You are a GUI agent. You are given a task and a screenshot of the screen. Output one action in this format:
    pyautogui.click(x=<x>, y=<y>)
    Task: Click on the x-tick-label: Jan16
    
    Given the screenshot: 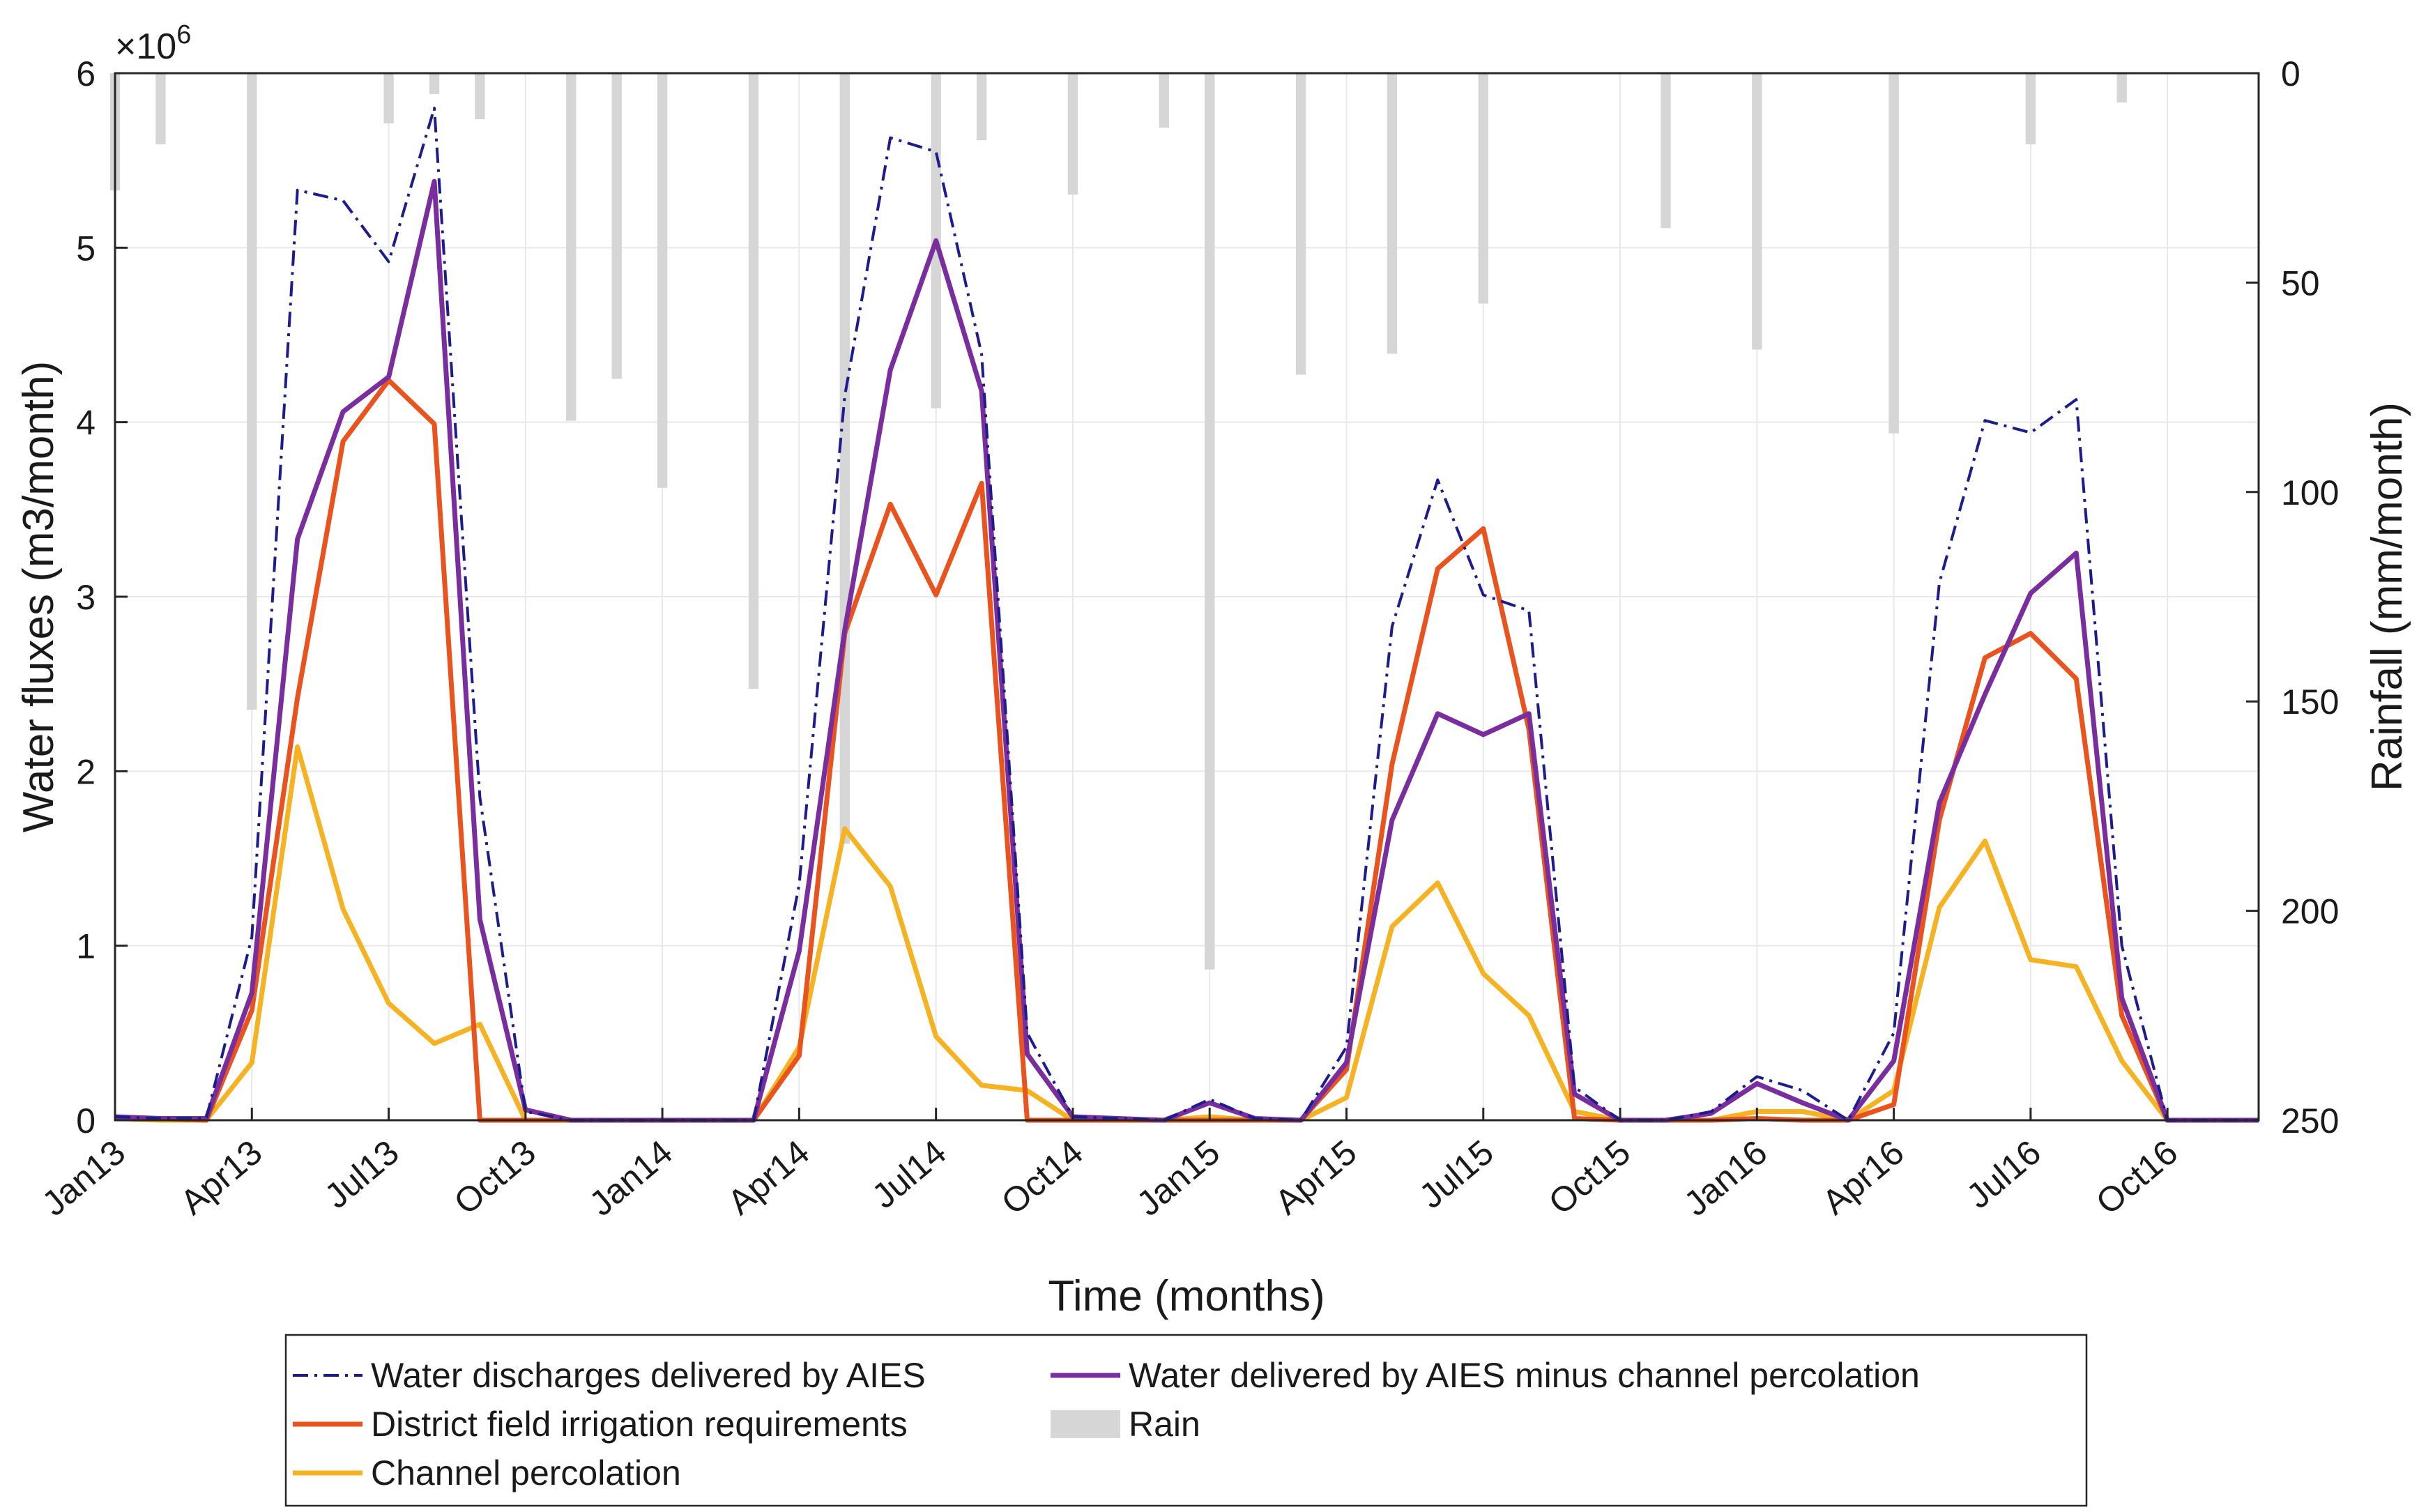 What is the action you would take?
    pyautogui.click(x=1725, y=1178)
    